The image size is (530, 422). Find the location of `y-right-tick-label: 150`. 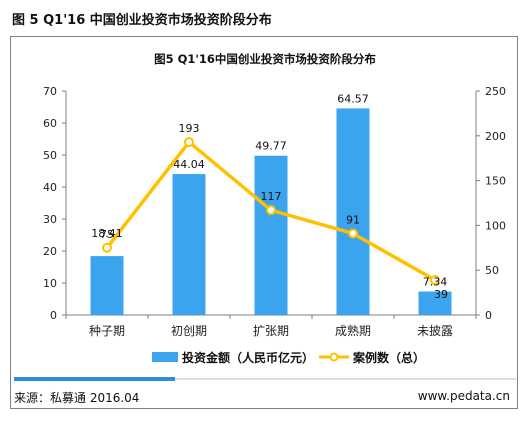

y-right-tick-label: 150 is located at coordinates (495, 181).